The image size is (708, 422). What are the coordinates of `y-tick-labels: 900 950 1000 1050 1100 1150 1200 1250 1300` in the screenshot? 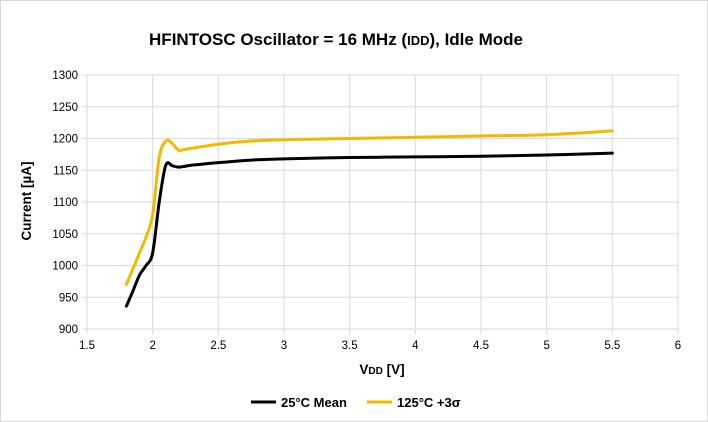 It's located at (65, 203).